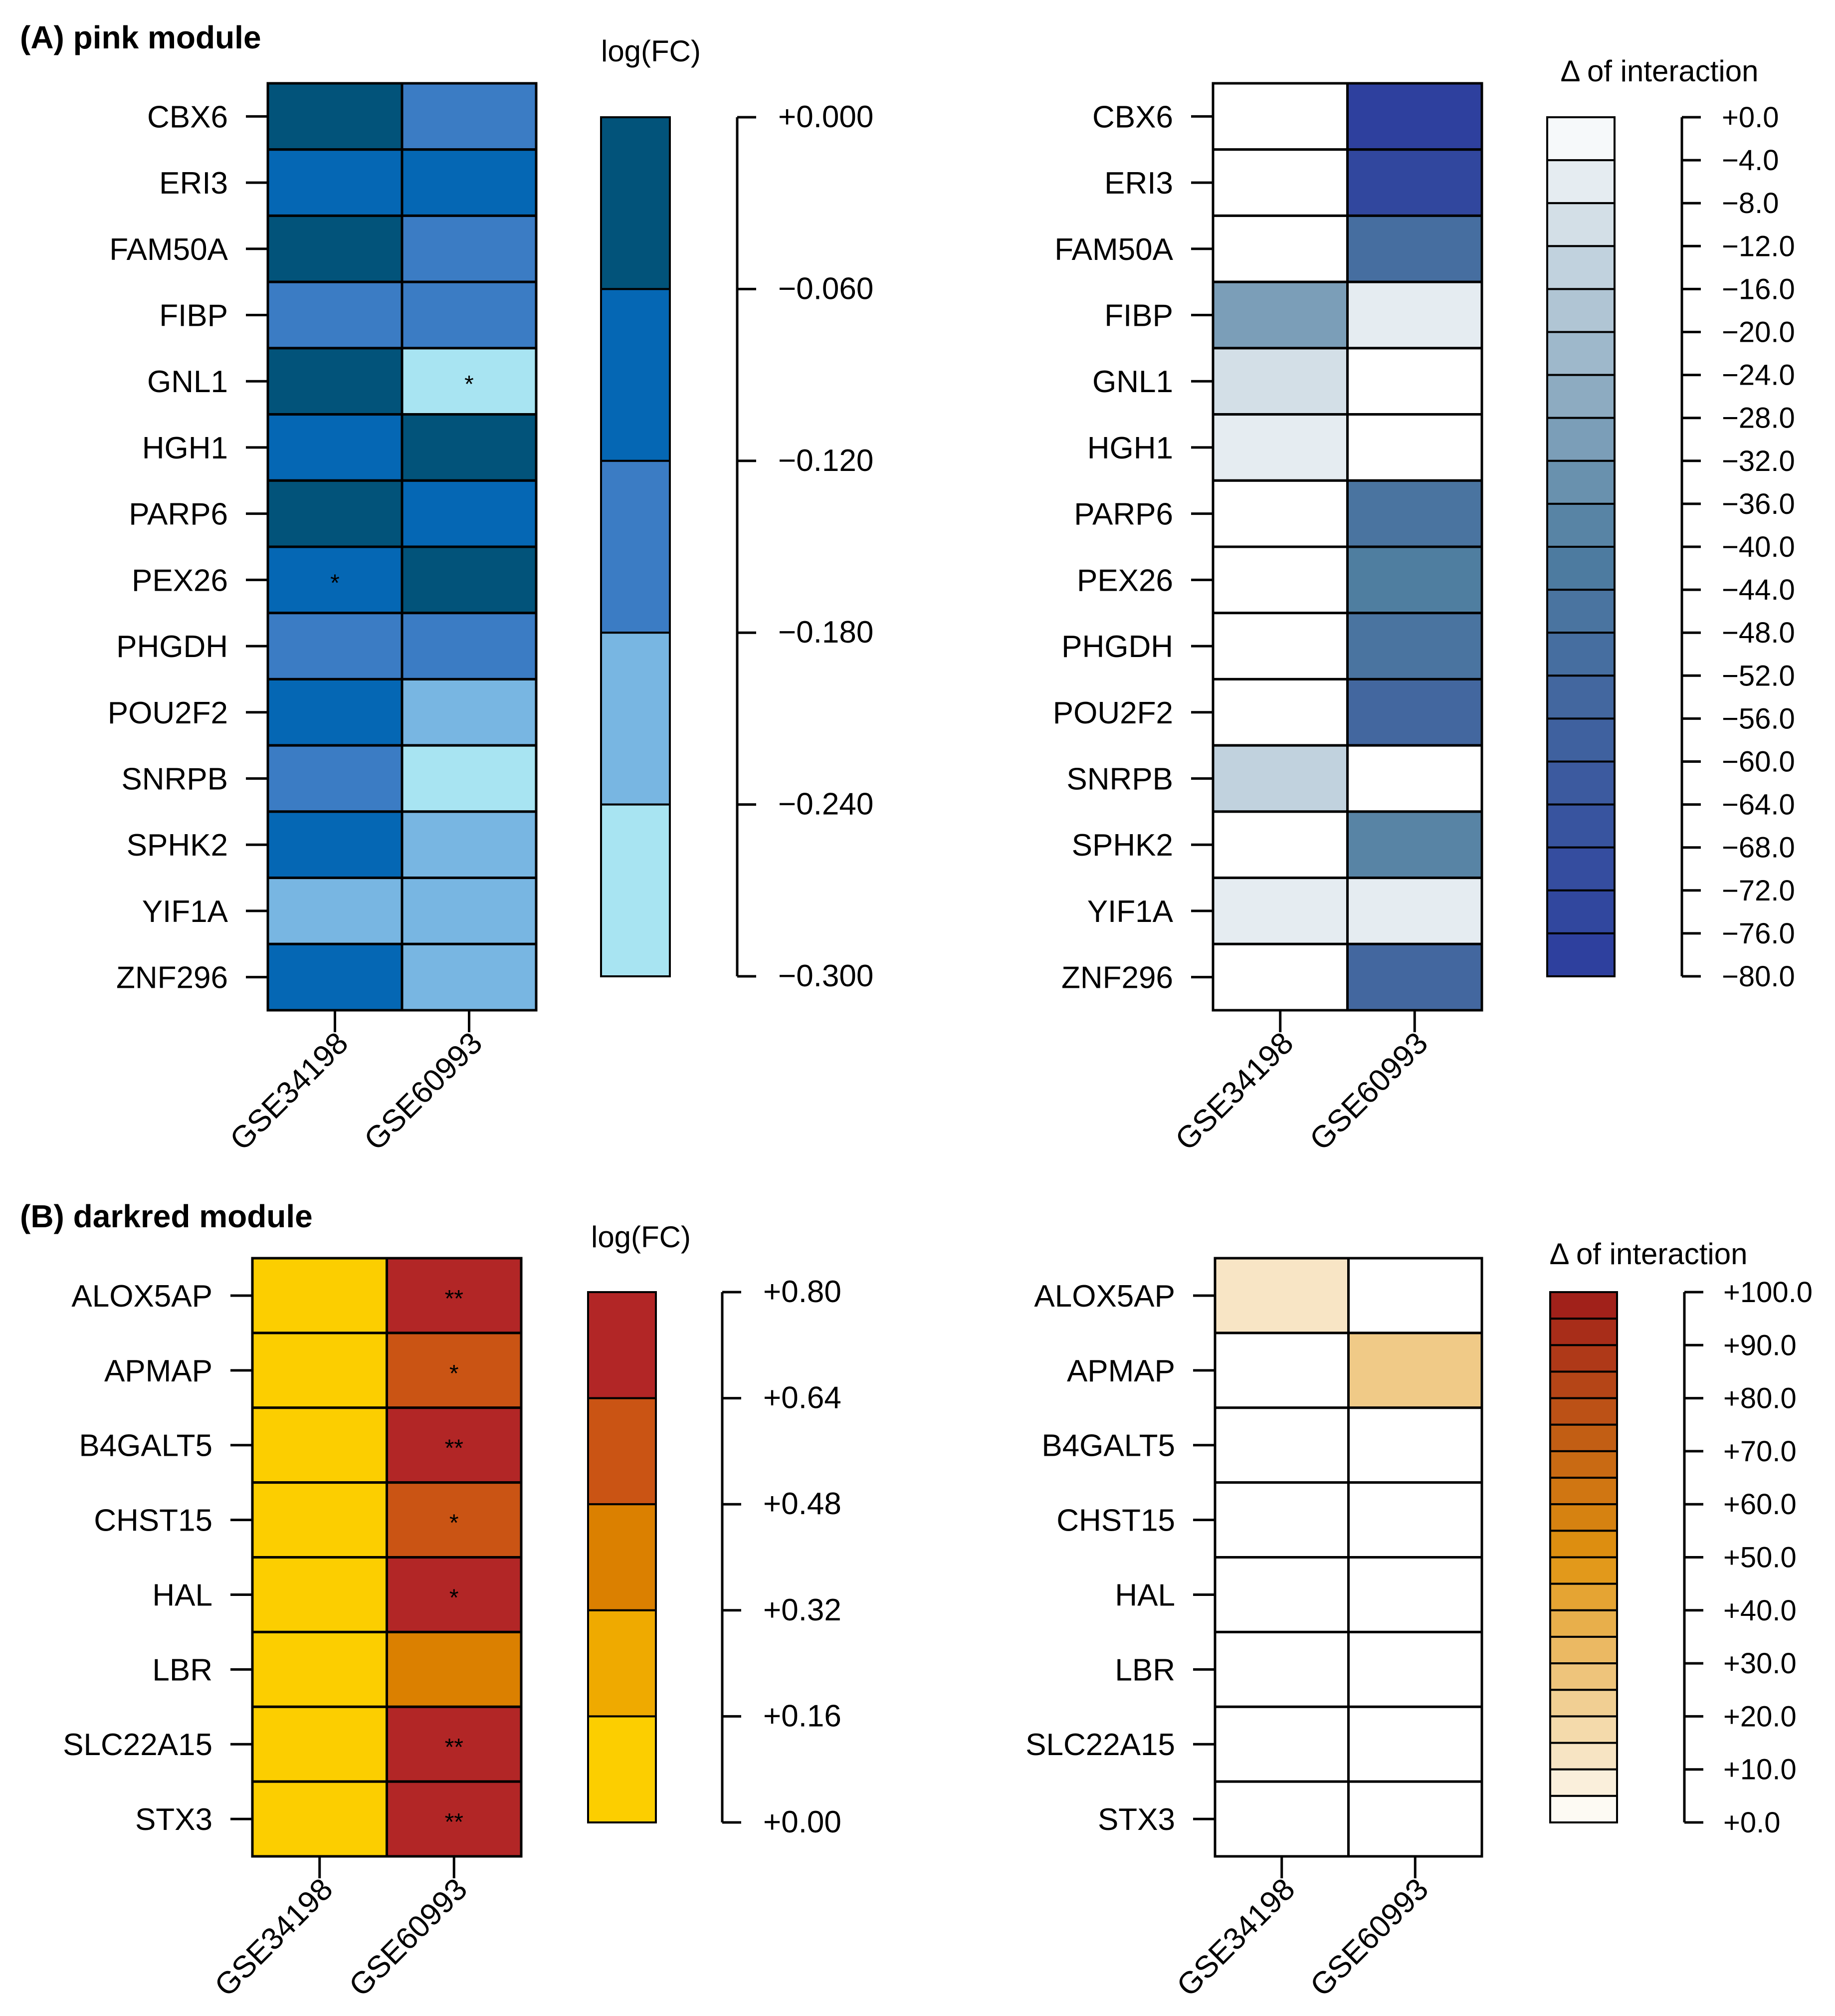  Describe the element at coordinates (1369, 1091) in the screenshot. I see `column-label: GSE60993` at that location.